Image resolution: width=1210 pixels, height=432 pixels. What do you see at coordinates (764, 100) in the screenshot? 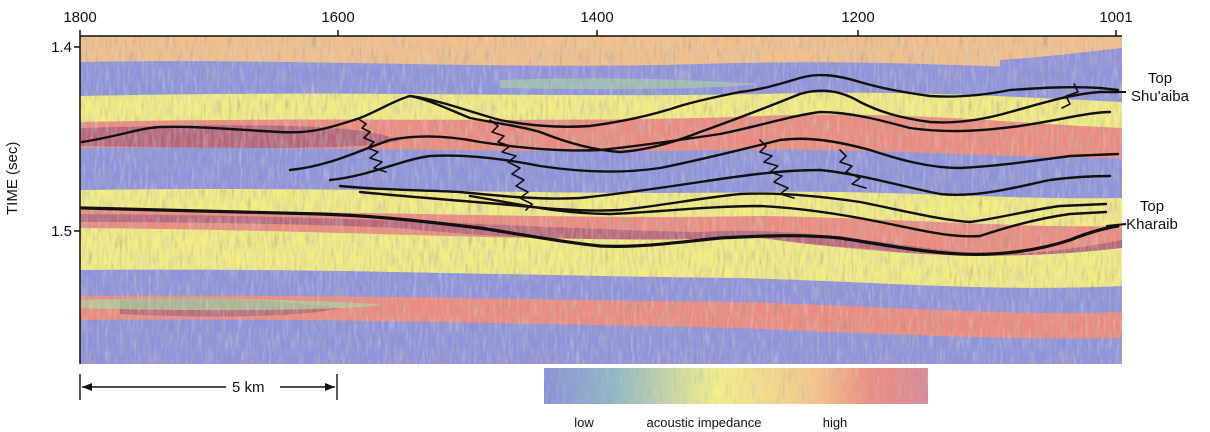
I see `horizon-line-top-shuaiba` at bounding box center [764, 100].